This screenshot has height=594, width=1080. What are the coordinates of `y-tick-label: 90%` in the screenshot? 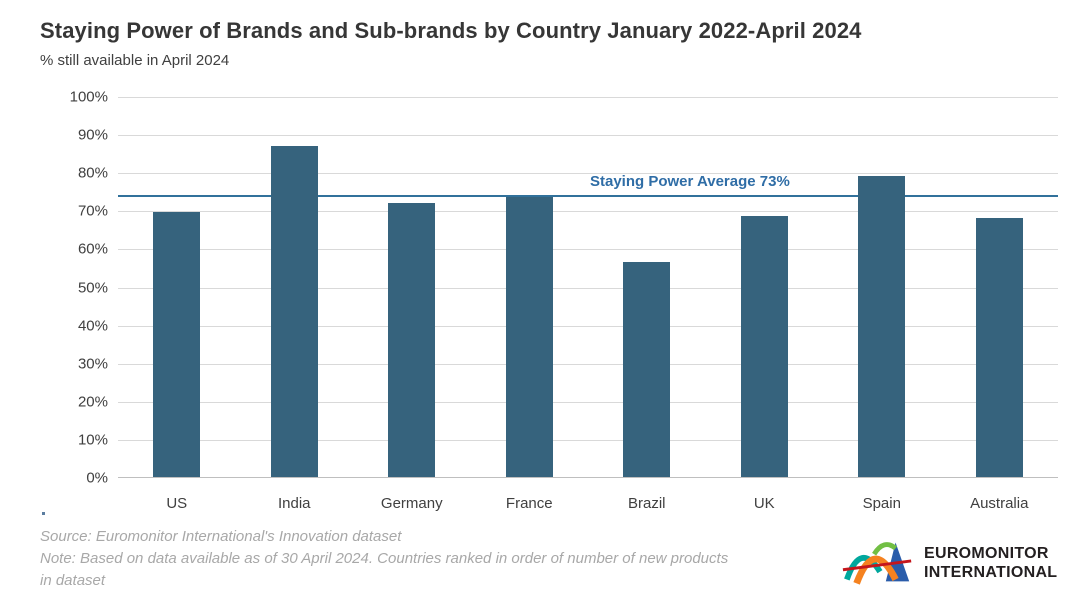 It's located at (92, 135).